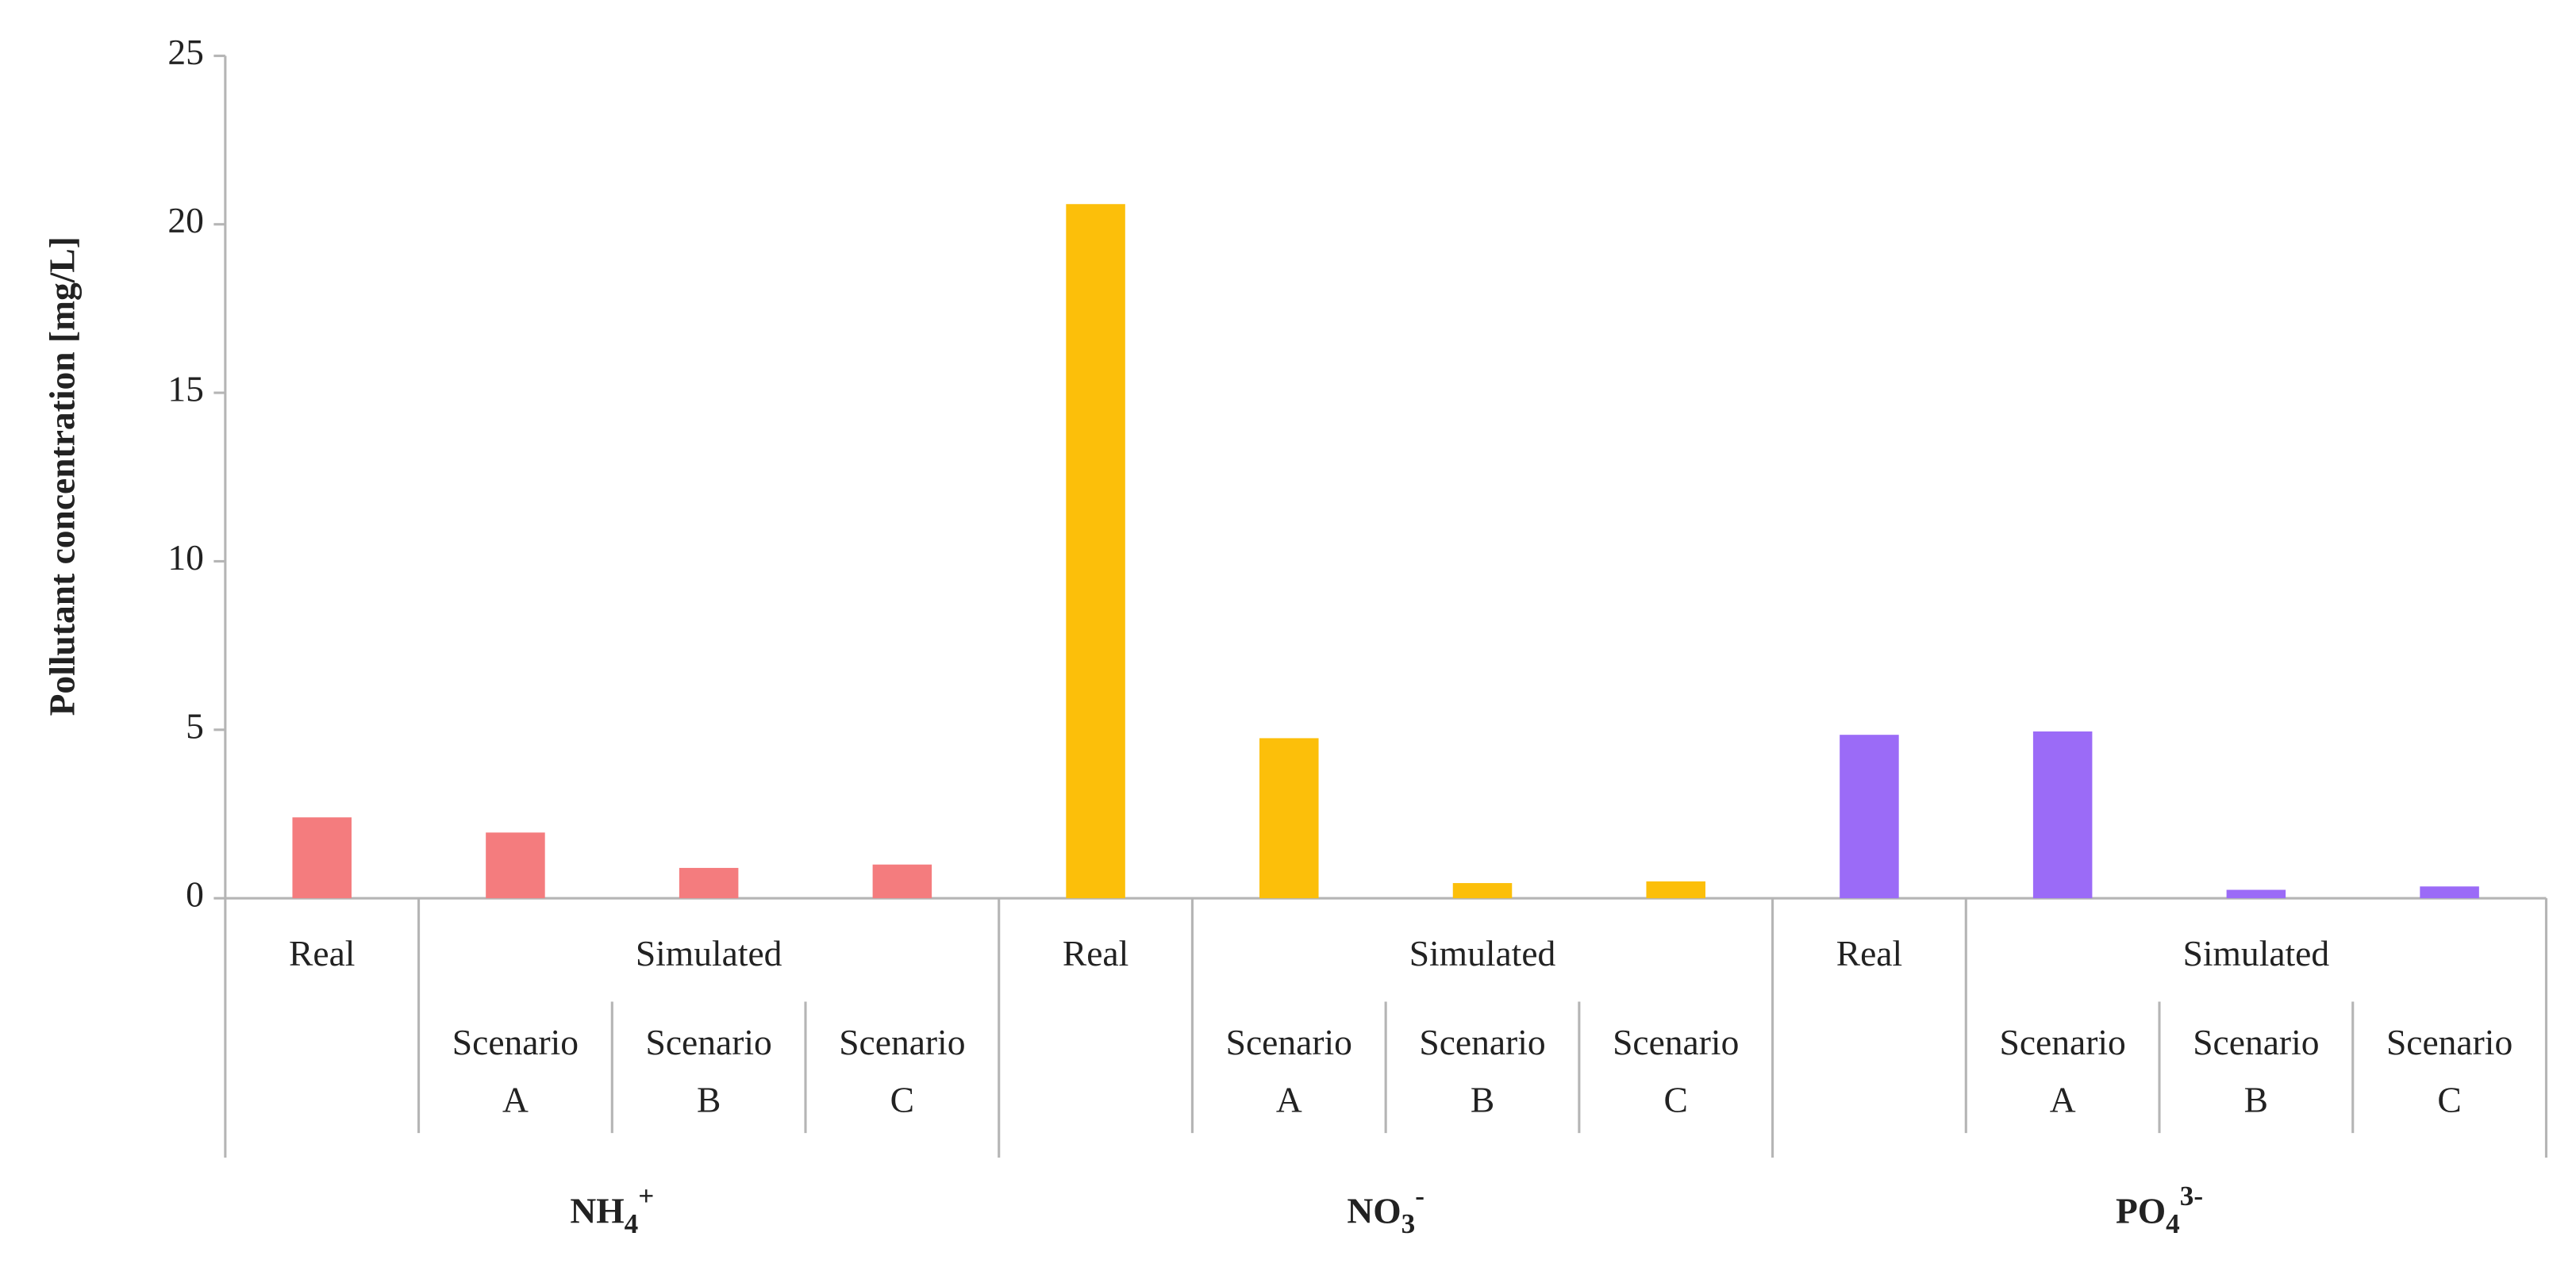 The image size is (2576, 1271). I want to click on y-axis-title: Pollutant concentration [mg/L], so click(62, 476).